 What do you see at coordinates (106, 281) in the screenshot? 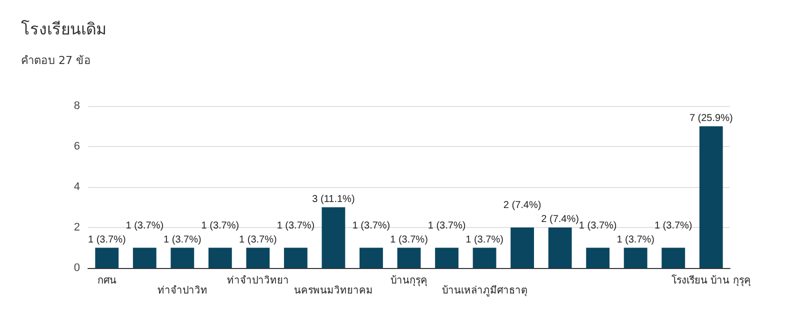
I see `x-tick-label: กศน` at bounding box center [106, 281].